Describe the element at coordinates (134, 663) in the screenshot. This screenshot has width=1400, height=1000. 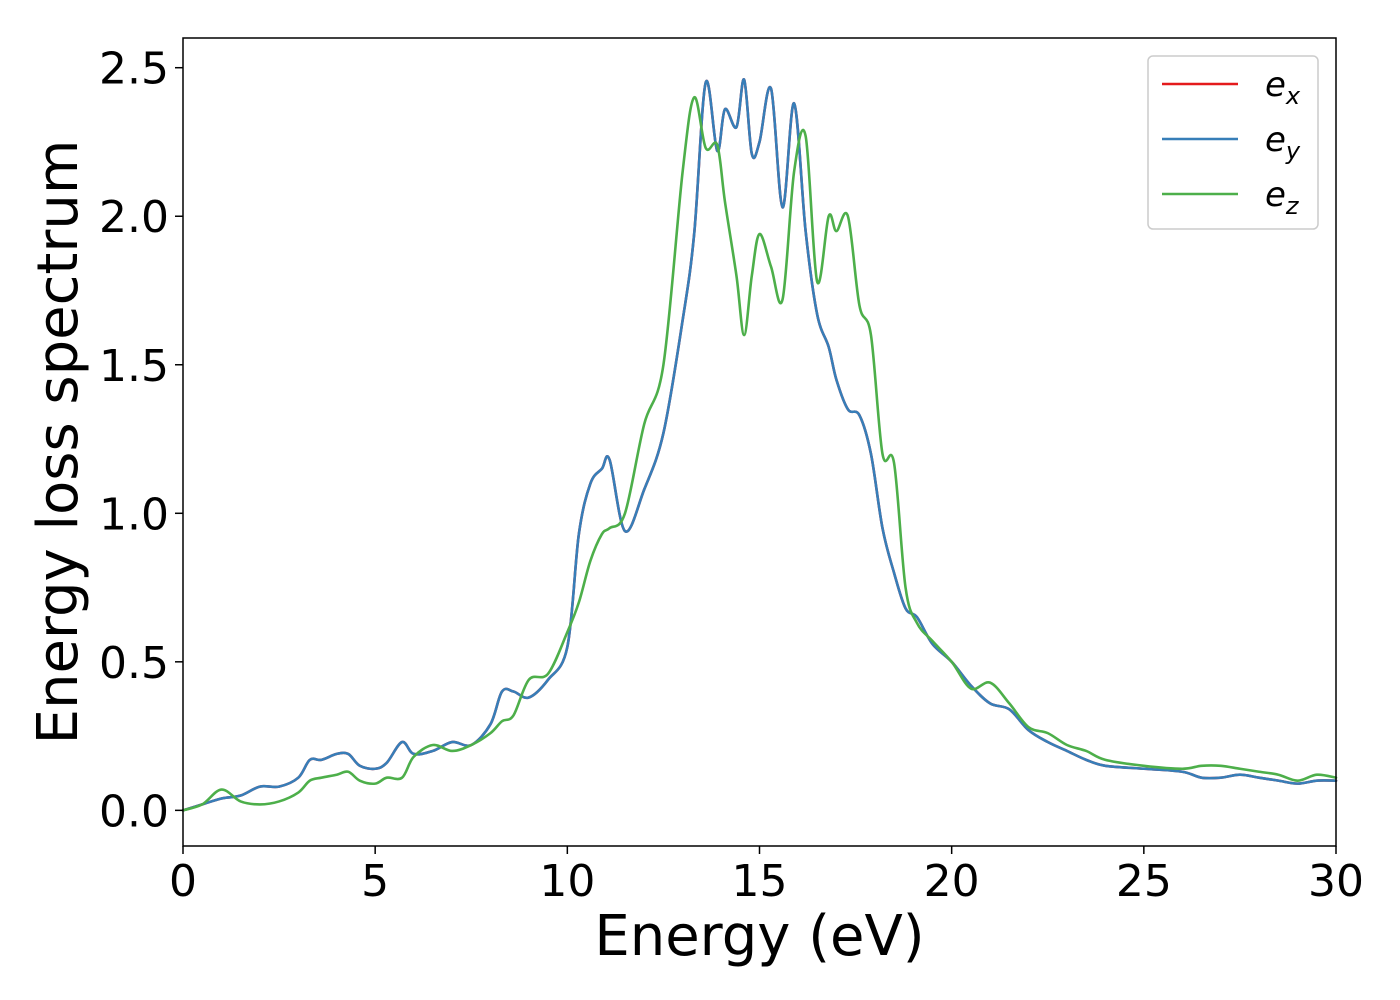
I see `y-tick-label: 0.5` at that location.